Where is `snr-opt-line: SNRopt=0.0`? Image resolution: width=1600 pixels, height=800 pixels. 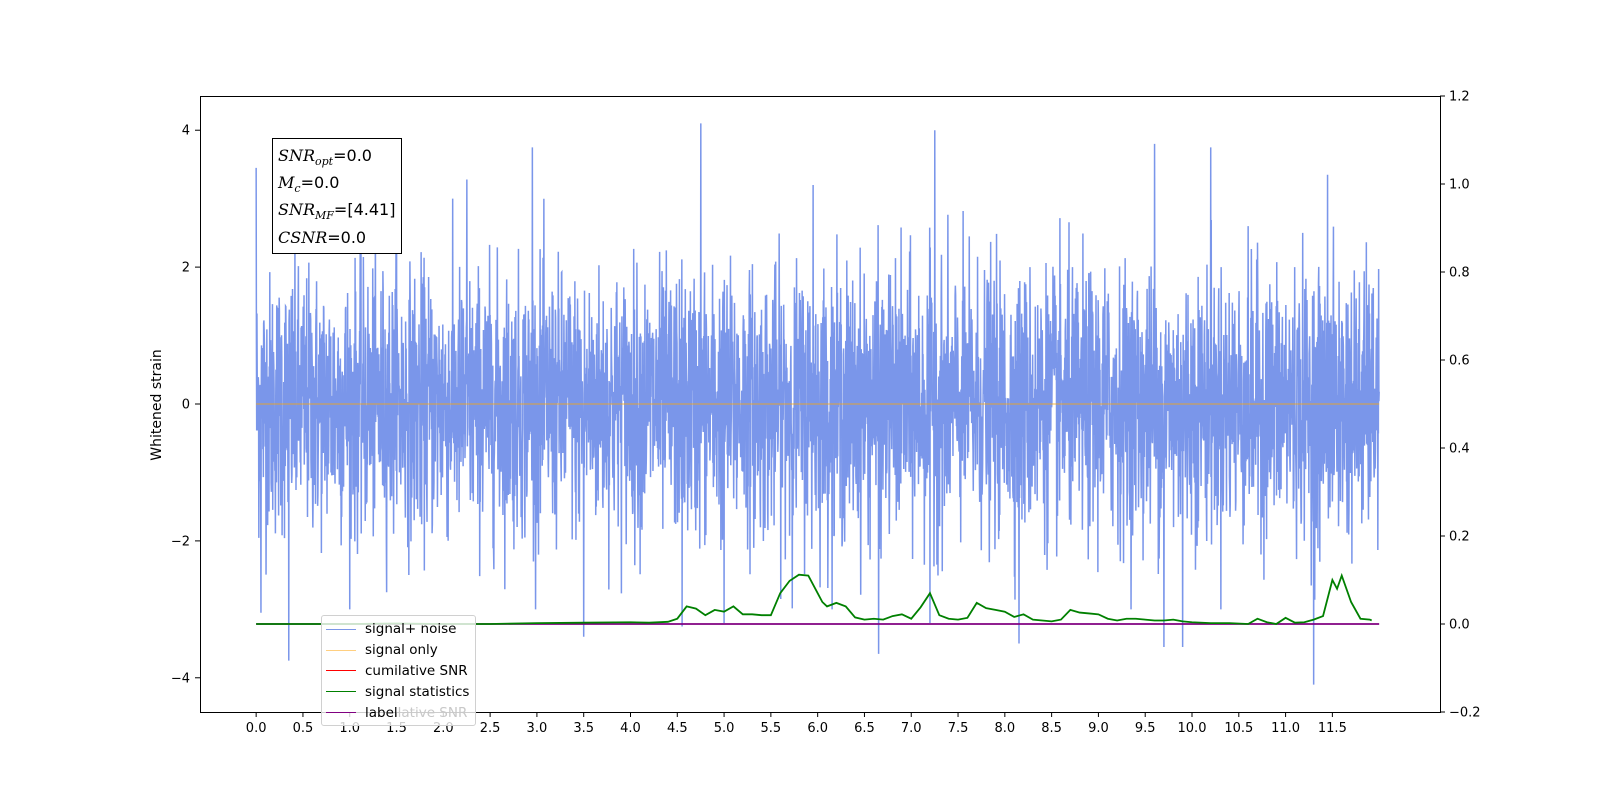 snr-opt-line: SNRopt=0.0 is located at coordinates (336, 158).